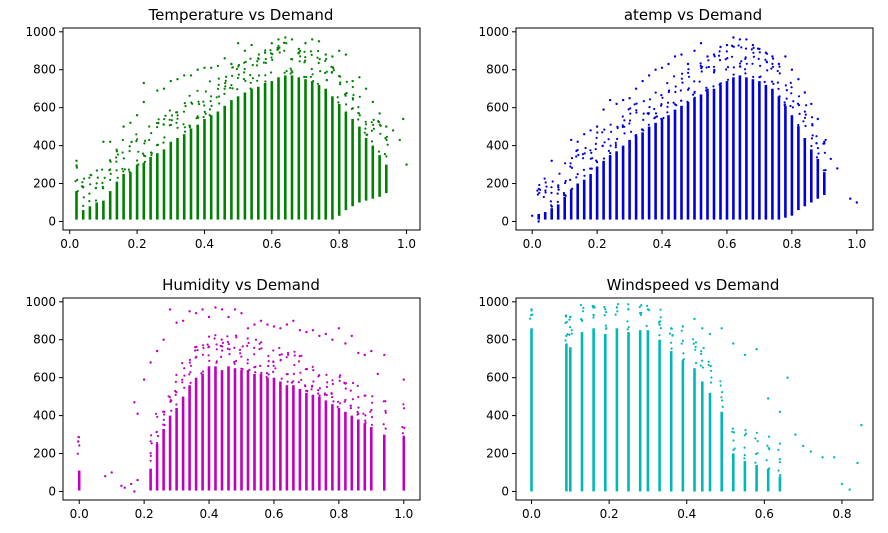 The width and height of the screenshot is (888, 533). What do you see at coordinates (505, 491) in the screenshot?
I see `y-tick-label: 0` at bounding box center [505, 491].